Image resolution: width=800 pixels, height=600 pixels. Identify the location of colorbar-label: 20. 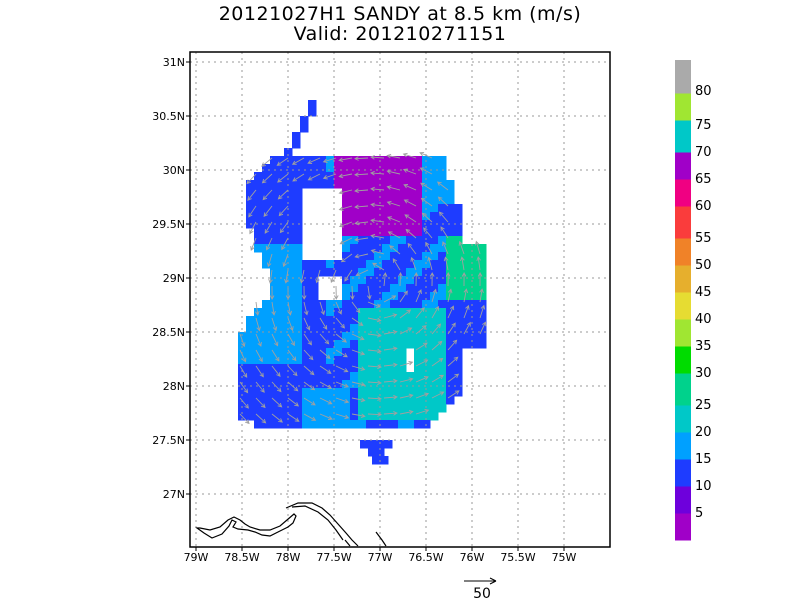
(703, 432).